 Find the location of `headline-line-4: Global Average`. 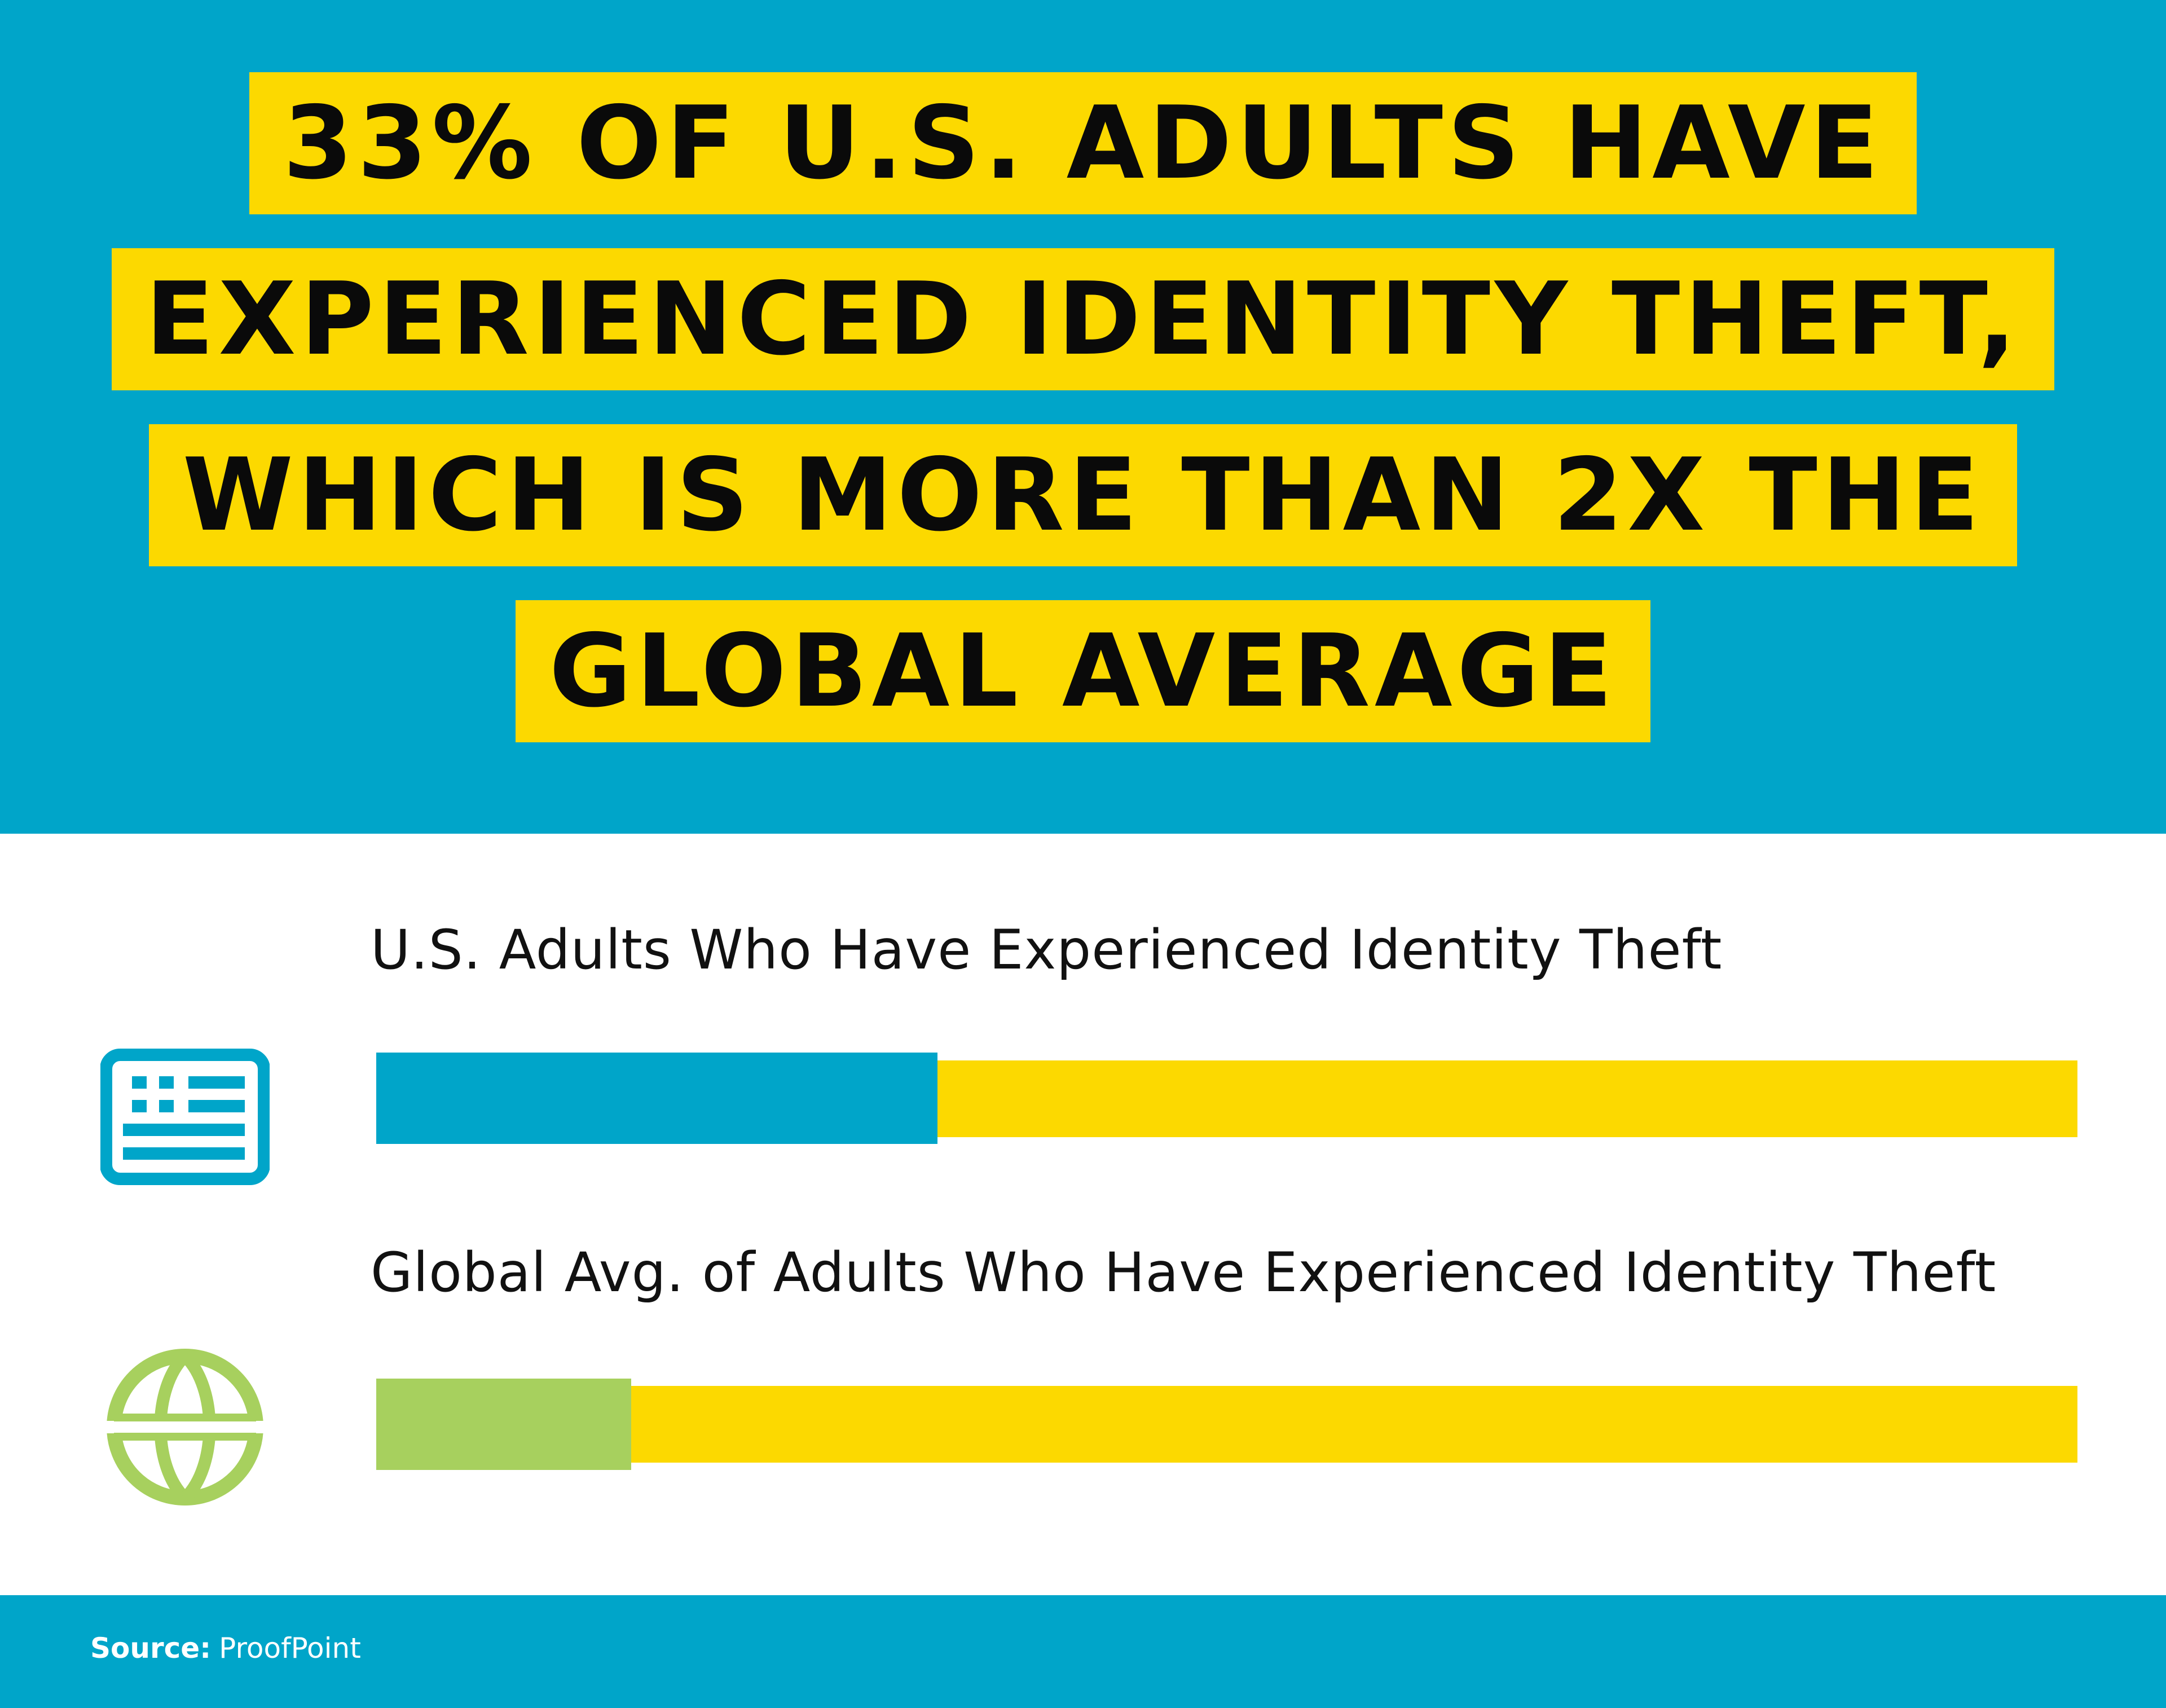

headline-line-4: Global Average is located at coordinates (1083, 671).